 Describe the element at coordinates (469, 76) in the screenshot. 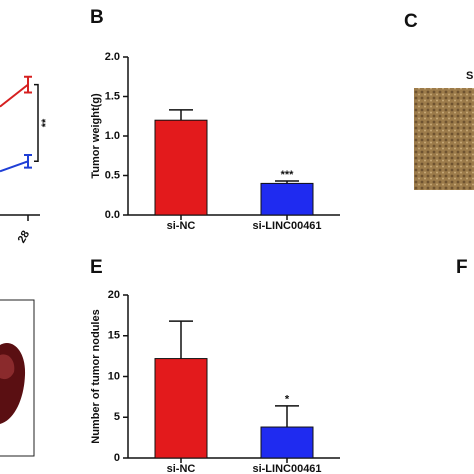

I see `panel-subtitle: S` at that location.